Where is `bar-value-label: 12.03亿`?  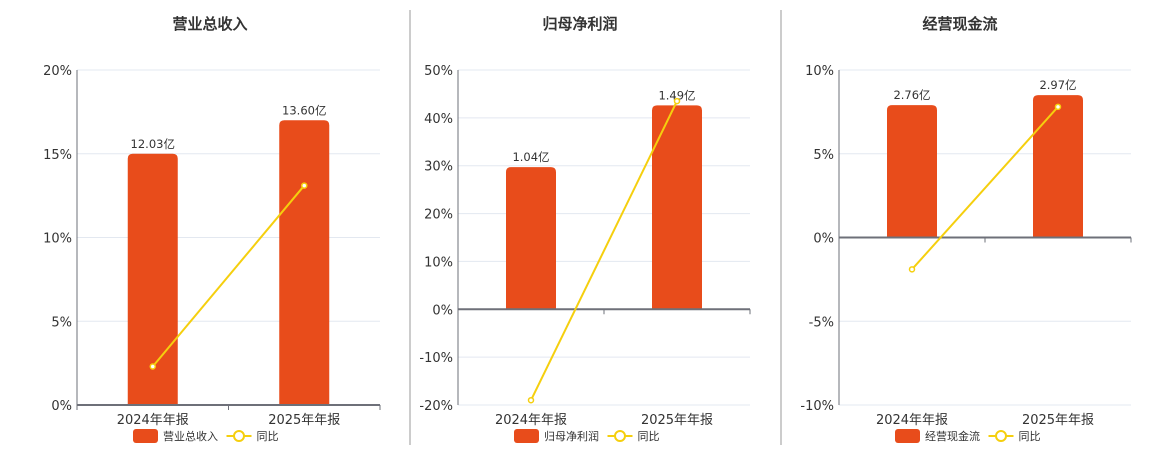 bar-value-label: 12.03亿 is located at coordinates (153, 144).